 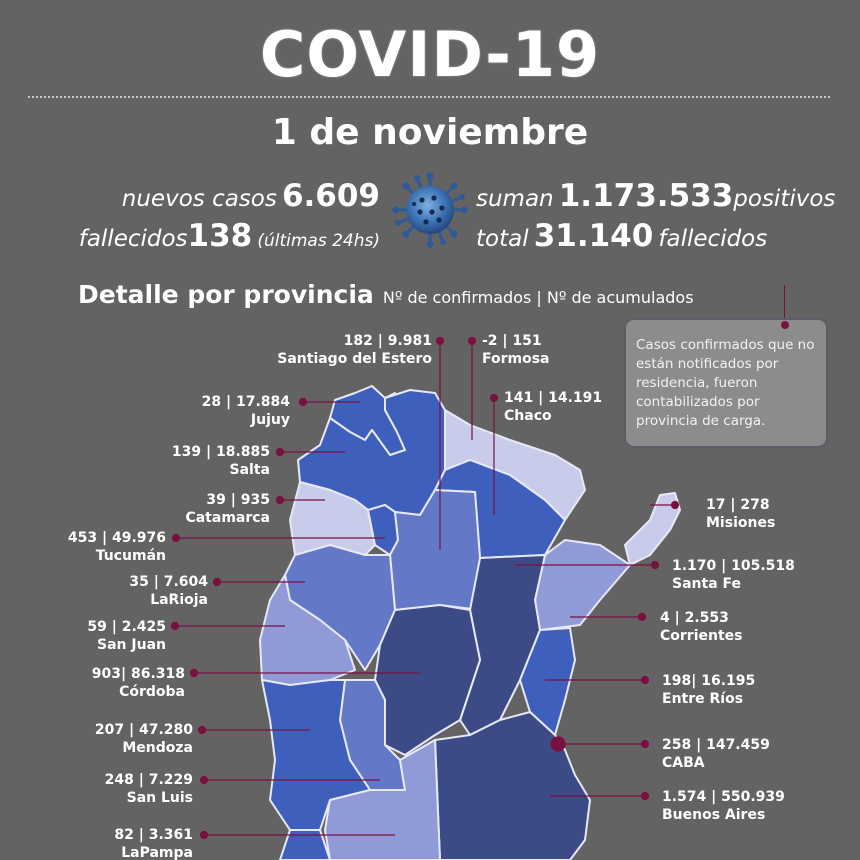 I want to click on deaths-note: (últimas 24hs), so click(x=318, y=241).